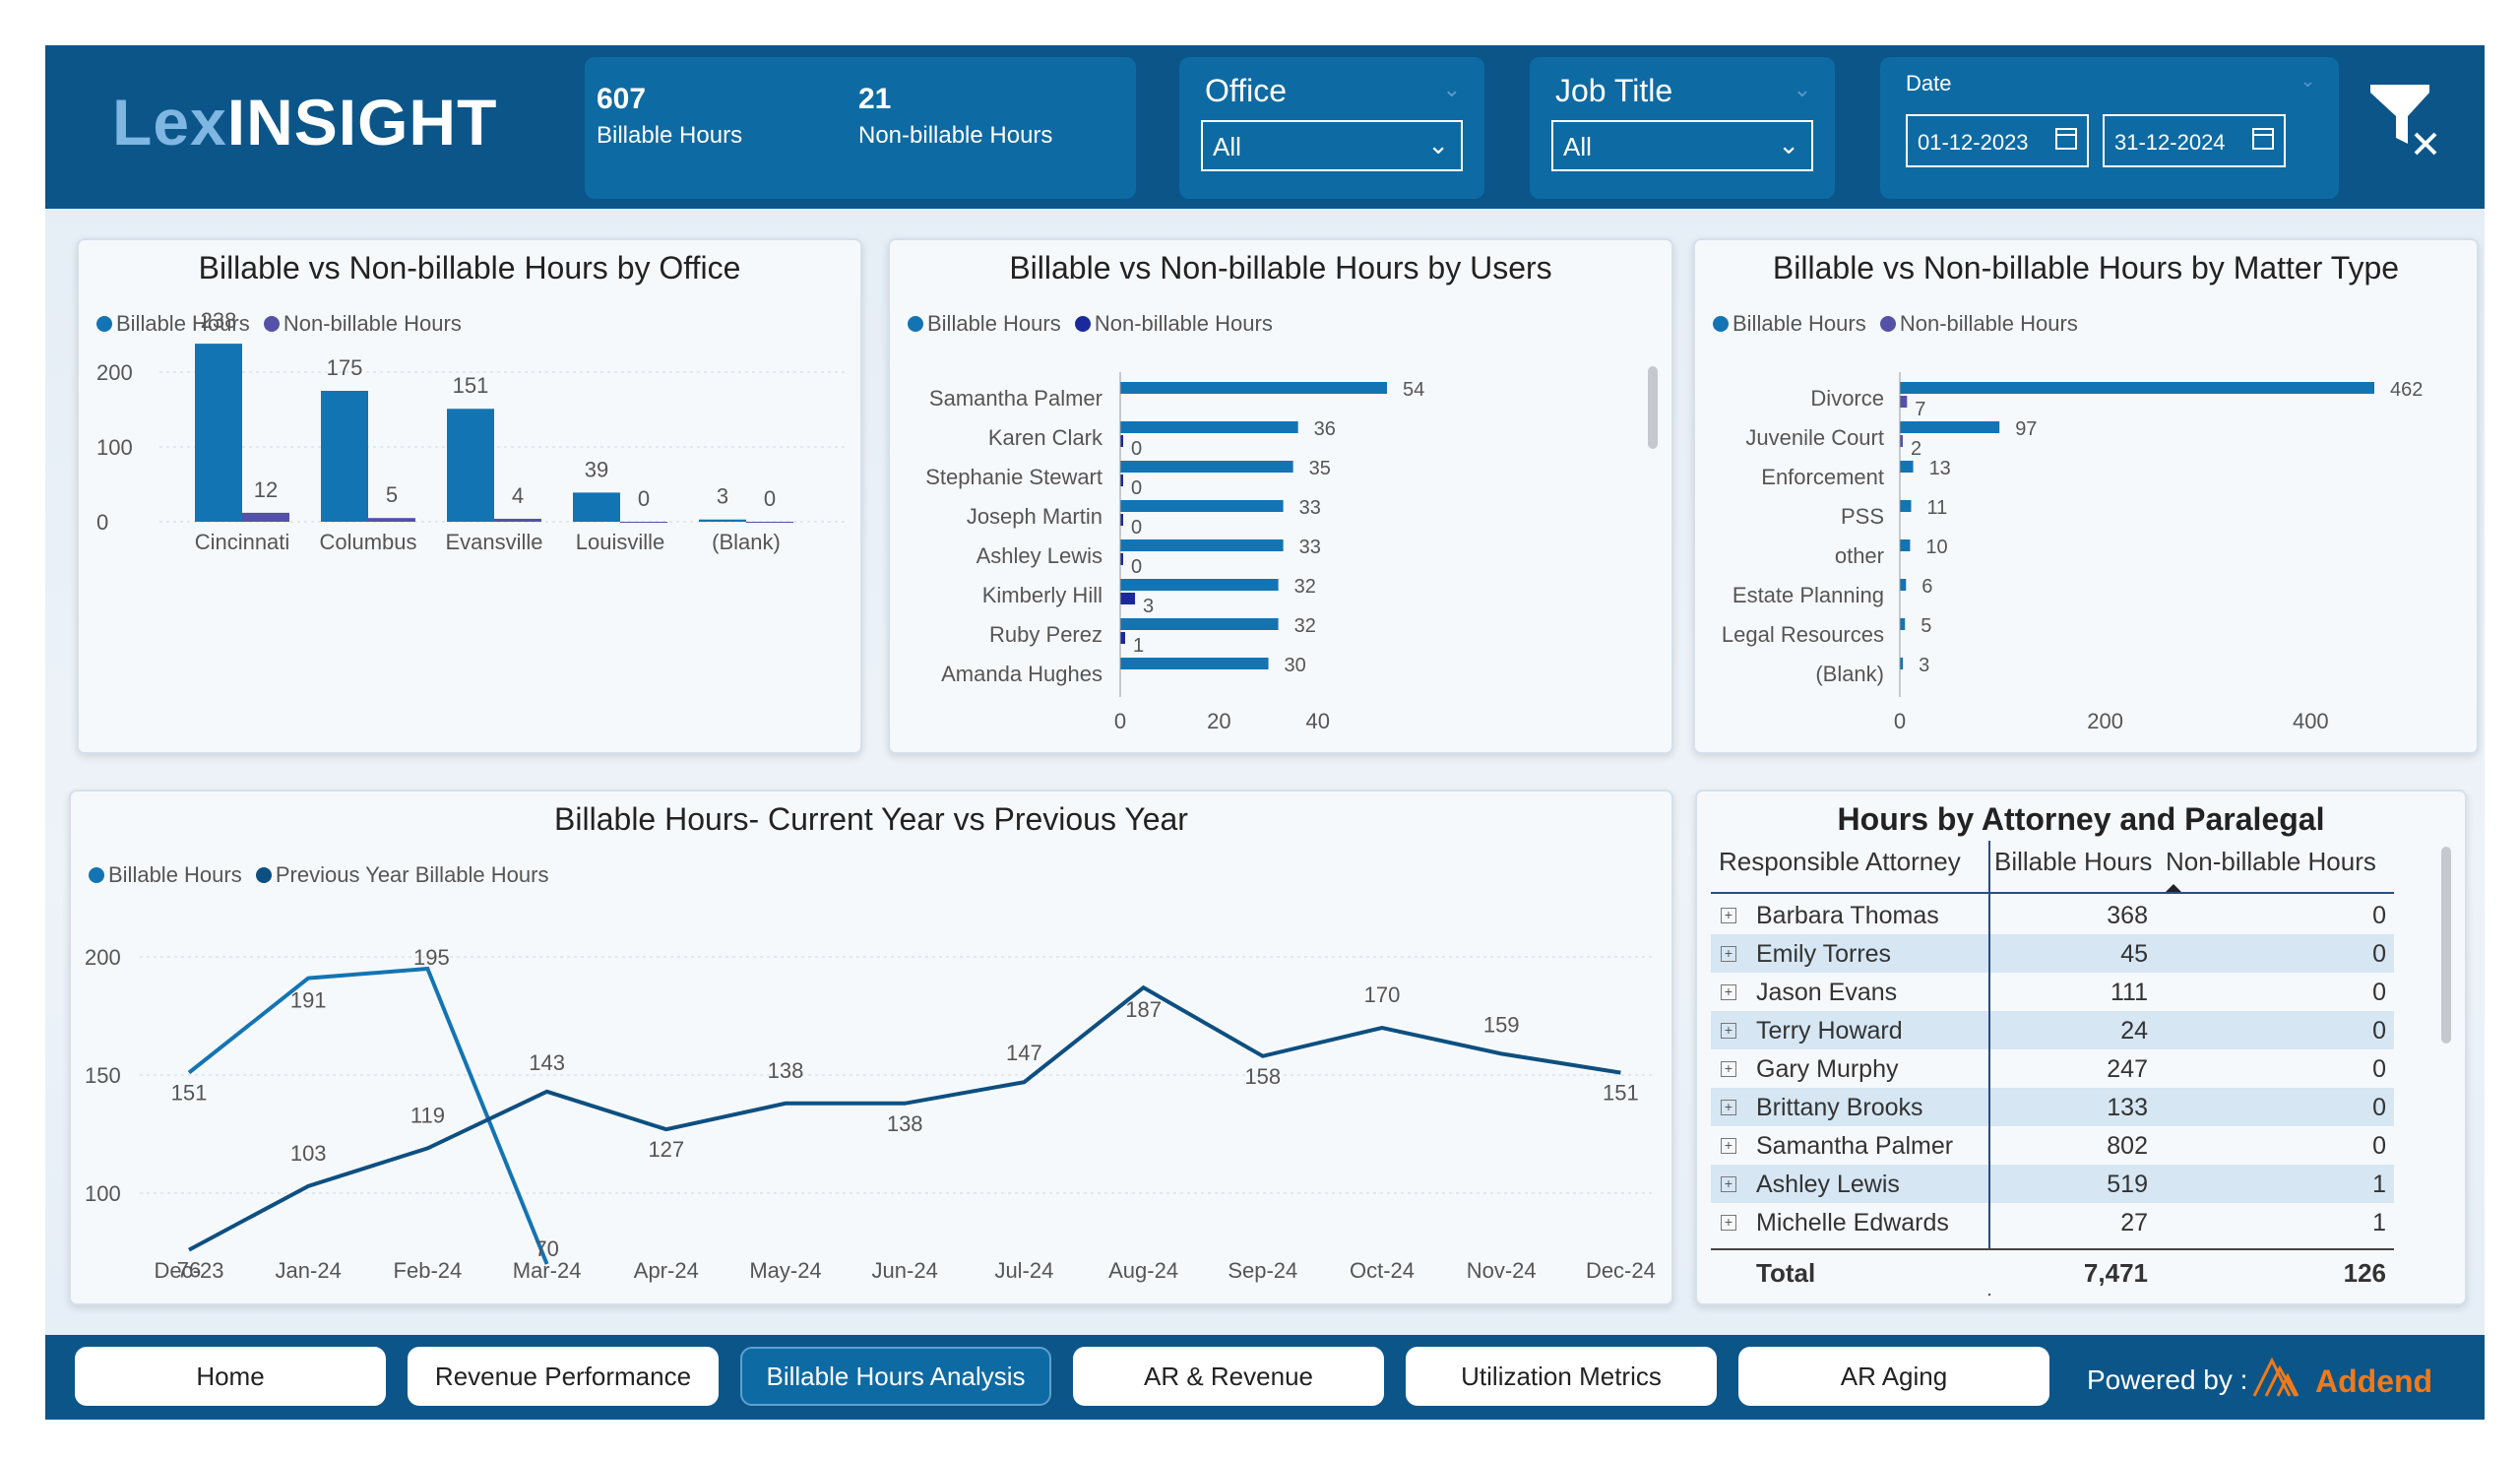  What do you see at coordinates (1682, 145) in the screenshot?
I see `job-title-dropdown: All ⌄` at bounding box center [1682, 145].